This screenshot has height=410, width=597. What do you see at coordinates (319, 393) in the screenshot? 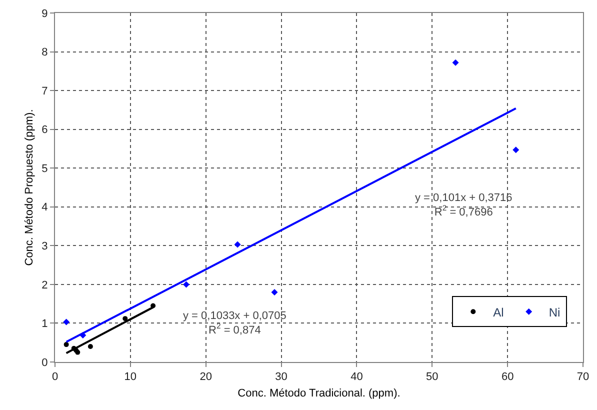
I see `x-axis-title: Conc. Método Tradicional. (ppm).` at bounding box center [319, 393].